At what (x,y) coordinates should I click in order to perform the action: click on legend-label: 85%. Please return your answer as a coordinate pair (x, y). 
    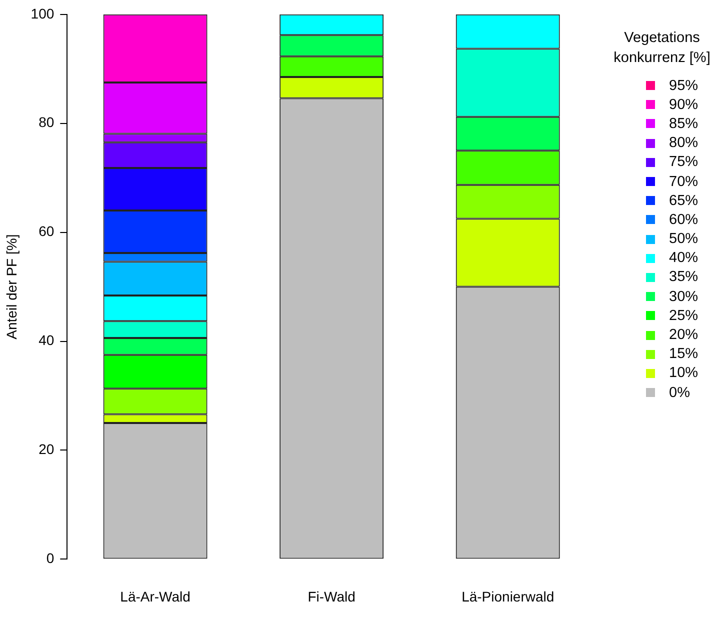
    Looking at the image, I should click on (683, 124).